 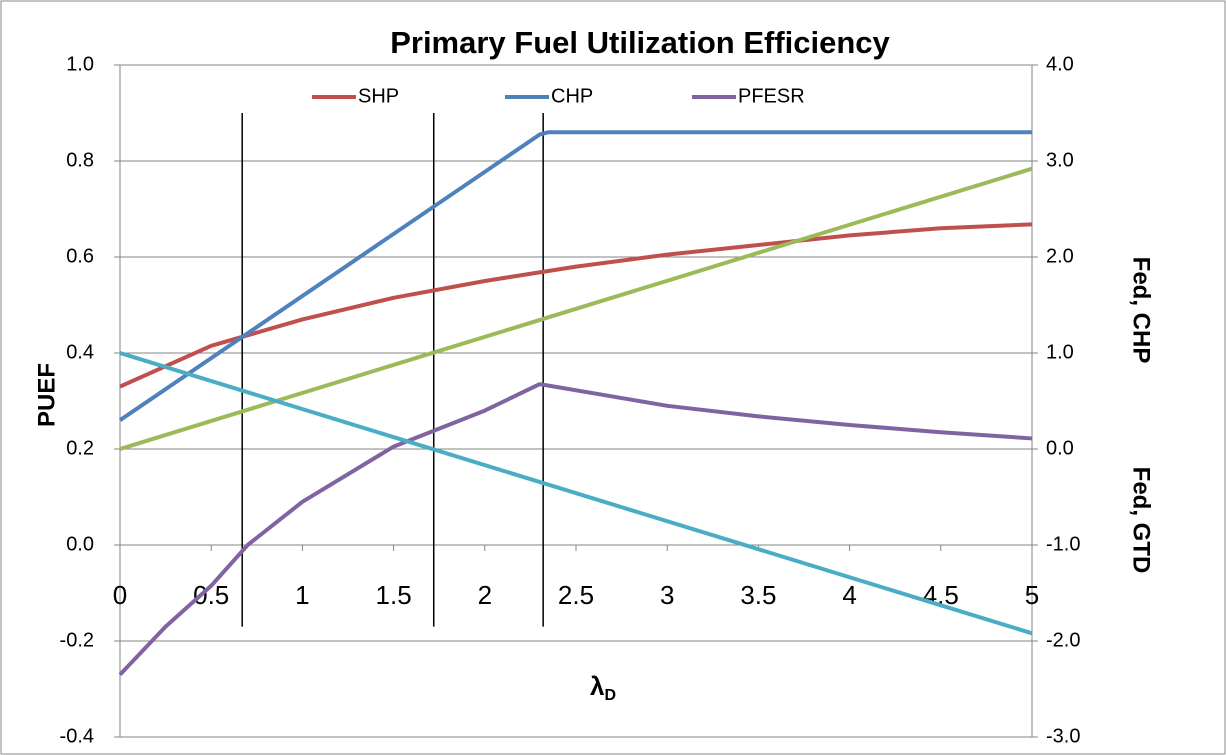 I want to click on y-tick-label: 0.6, so click(x=80, y=256).